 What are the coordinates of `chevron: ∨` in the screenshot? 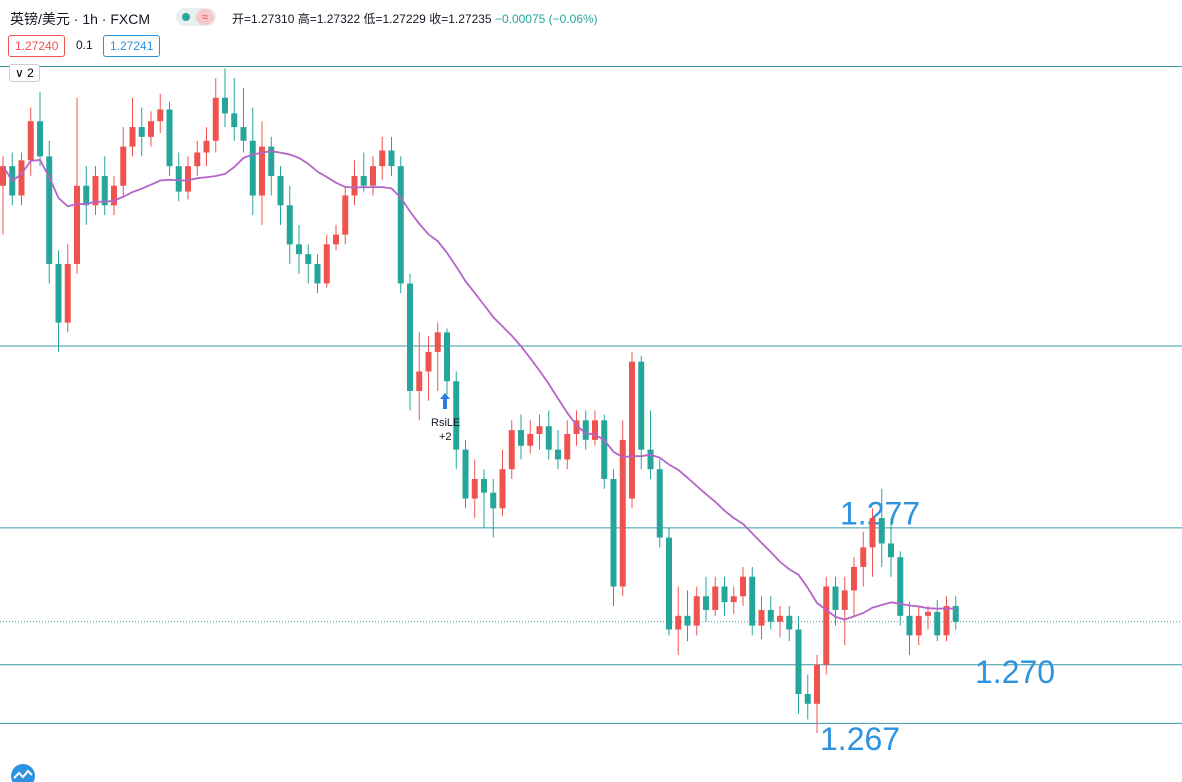 It's located at (21, 73).